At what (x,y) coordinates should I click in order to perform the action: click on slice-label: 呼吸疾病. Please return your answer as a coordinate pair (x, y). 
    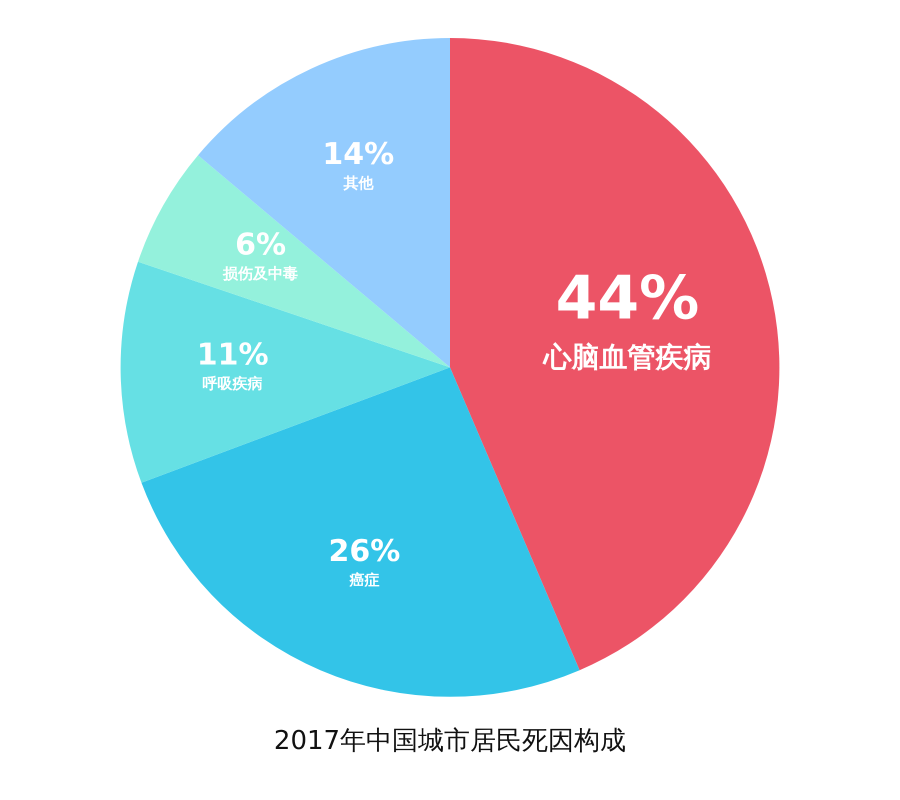
    Looking at the image, I should click on (232, 383).